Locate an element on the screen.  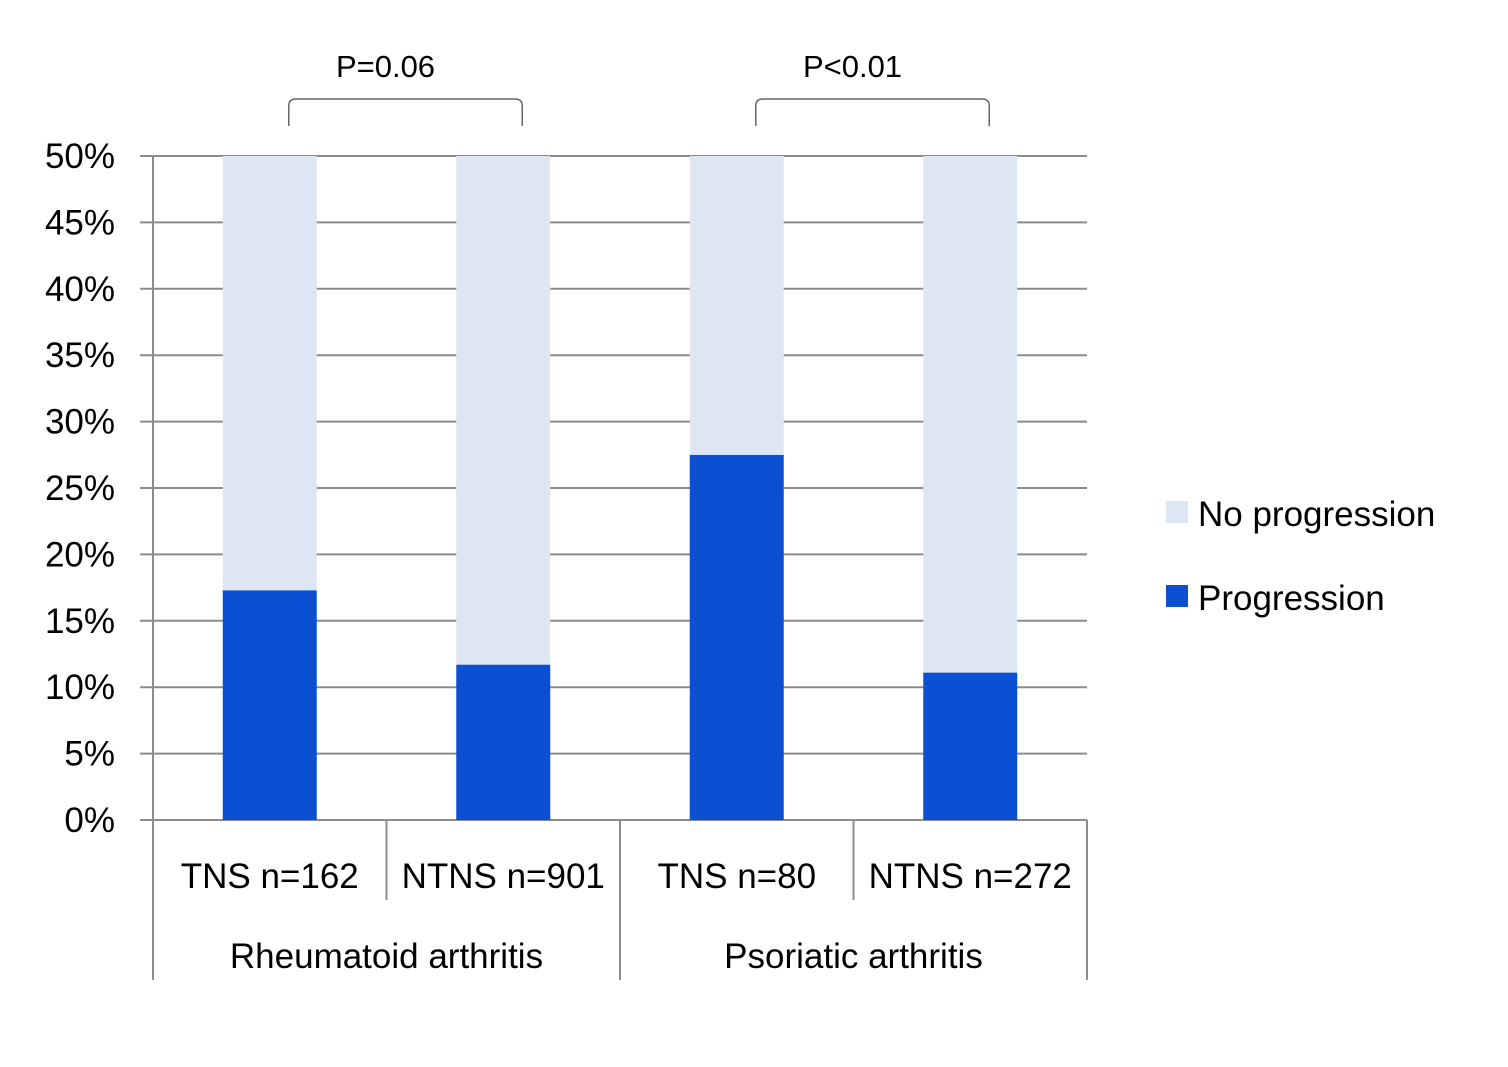
p-value-annotations: P=0.06 P<0.01 is located at coordinates (639, 87).